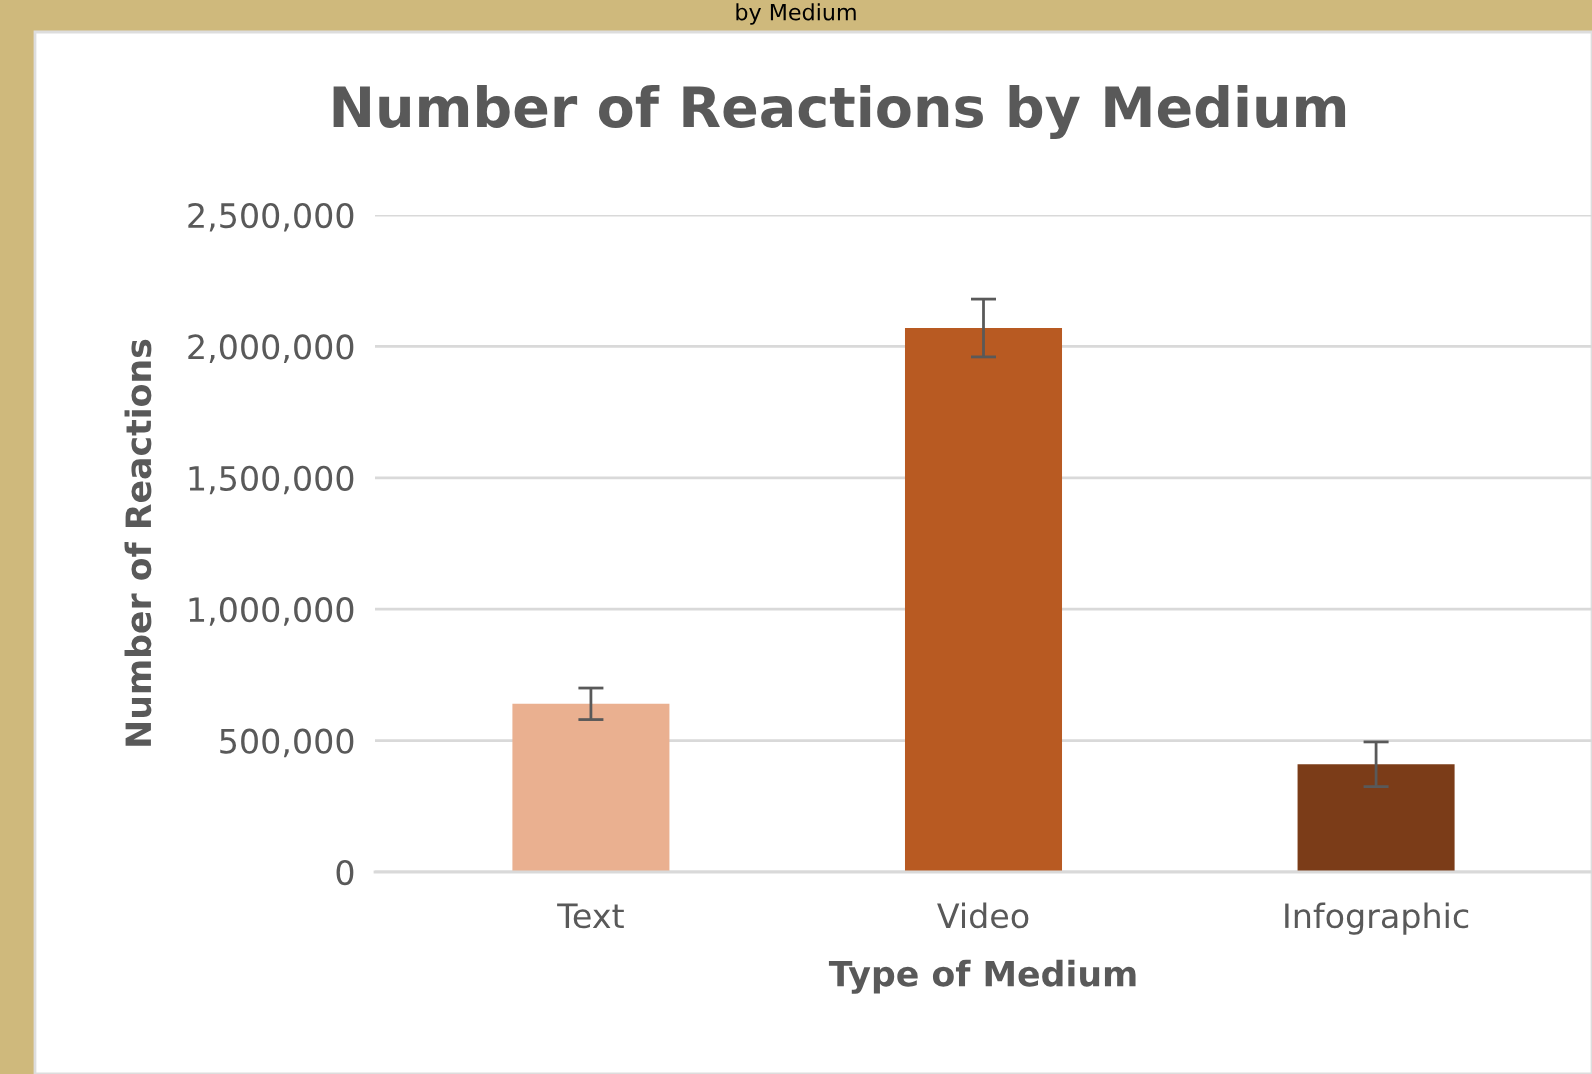  What do you see at coordinates (983, 915) in the screenshot?
I see `x-tick-label: Video` at bounding box center [983, 915].